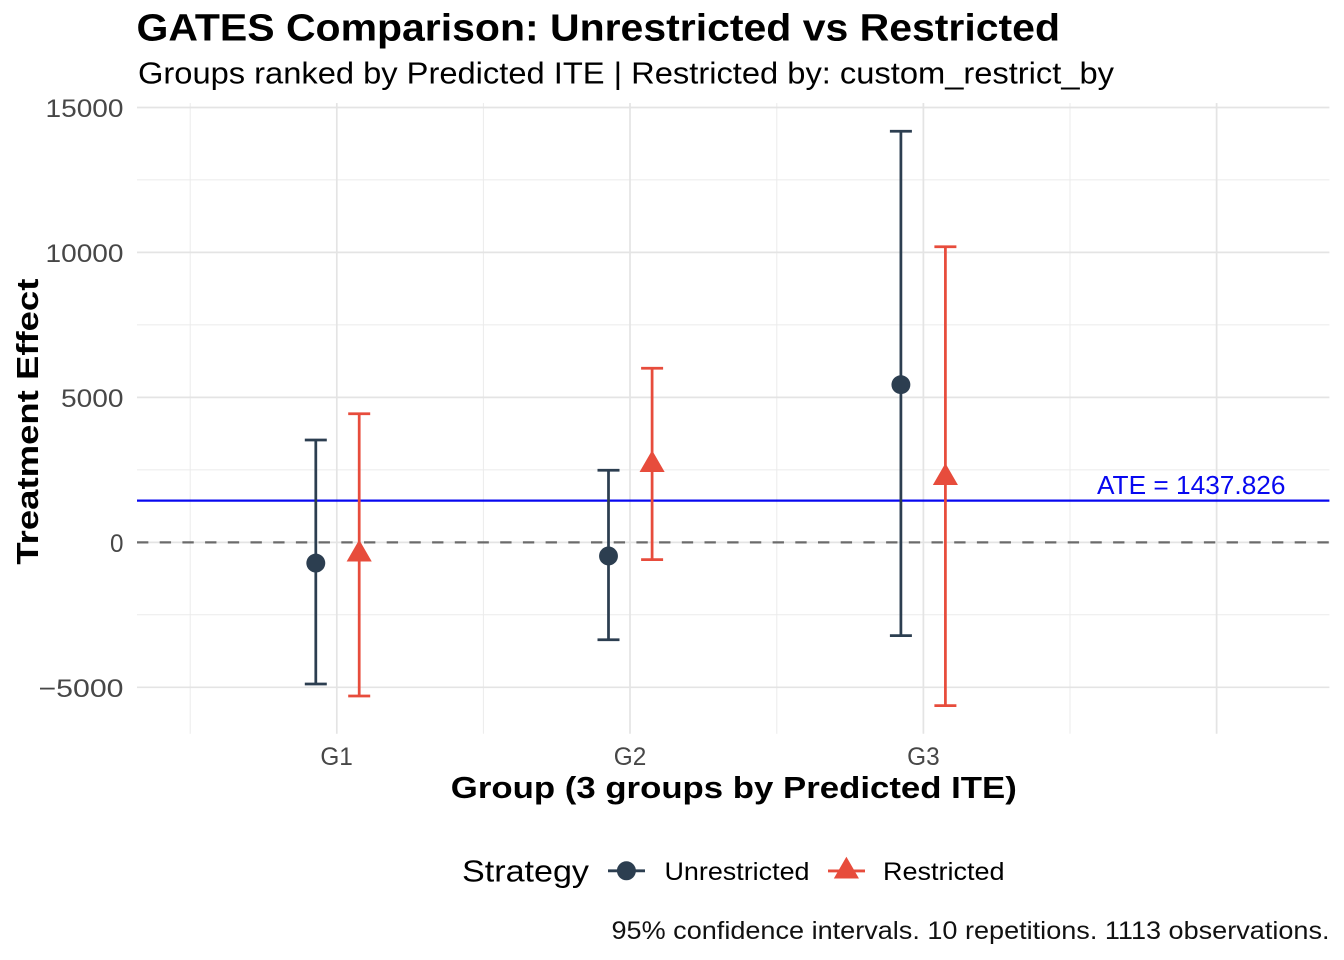 The height and width of the screenshot is (960, 1344). What do you see at coordinates (28, 422) in the screenshot?
I see `svg-text: Treatment Effect` at bounding box center [28, 422].